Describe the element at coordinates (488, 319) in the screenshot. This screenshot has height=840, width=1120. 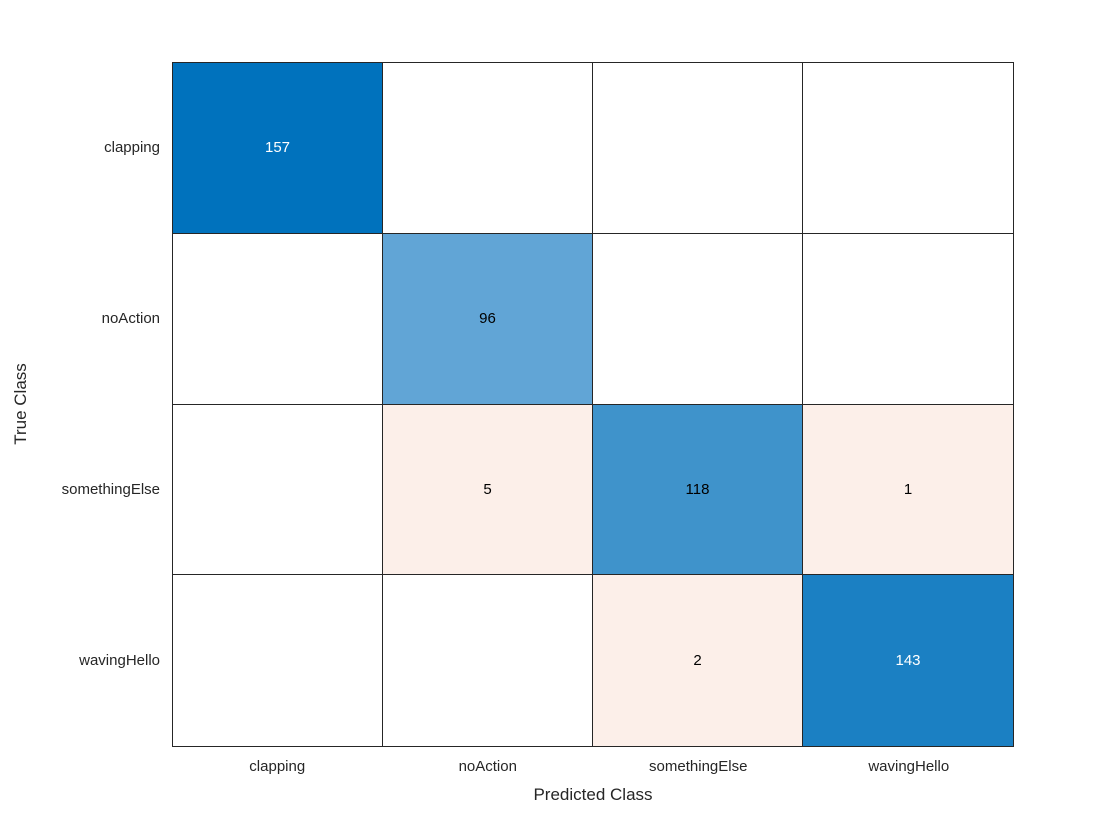
I see `matrix-cell-noAction-noAction: 96` at that location.